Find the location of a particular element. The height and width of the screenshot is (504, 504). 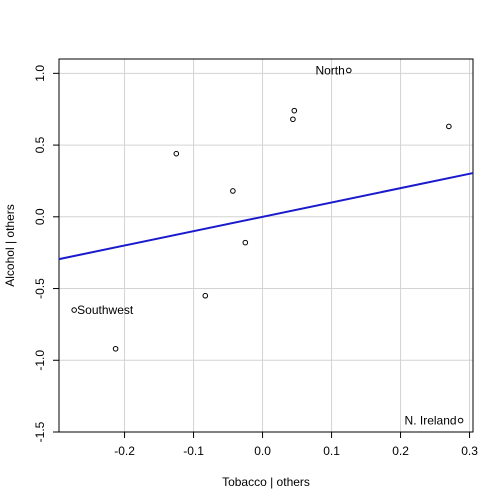

x-tick-label: -0.2 is located at coordinates (124, 451).